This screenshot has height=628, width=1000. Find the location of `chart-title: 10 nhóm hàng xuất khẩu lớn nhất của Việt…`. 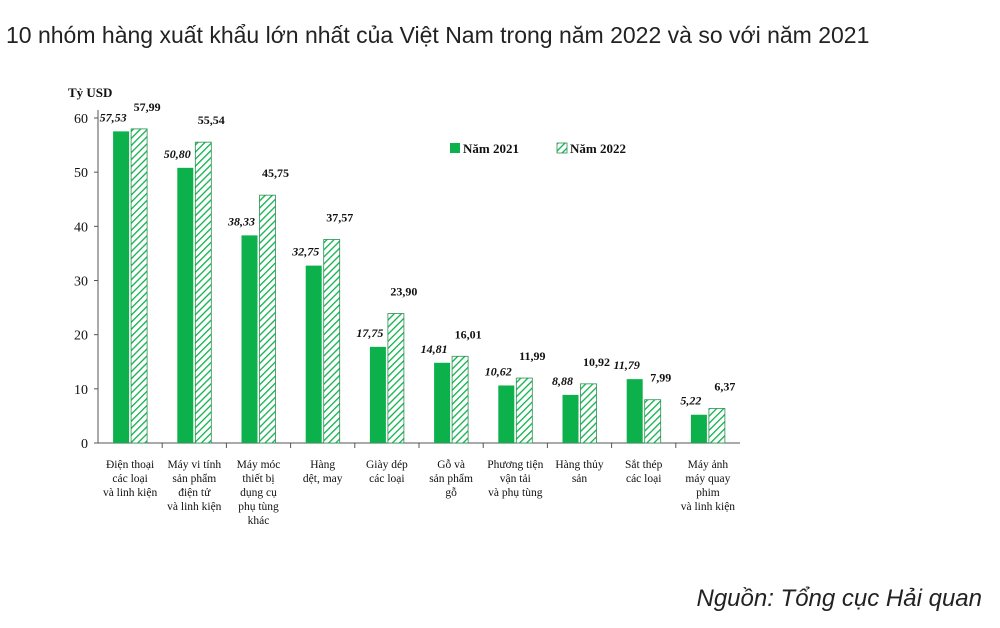

chart-title: 10 nhóm hàng xuất khẩu lớn nhất của Việt… is located at coordinates (438, 35).